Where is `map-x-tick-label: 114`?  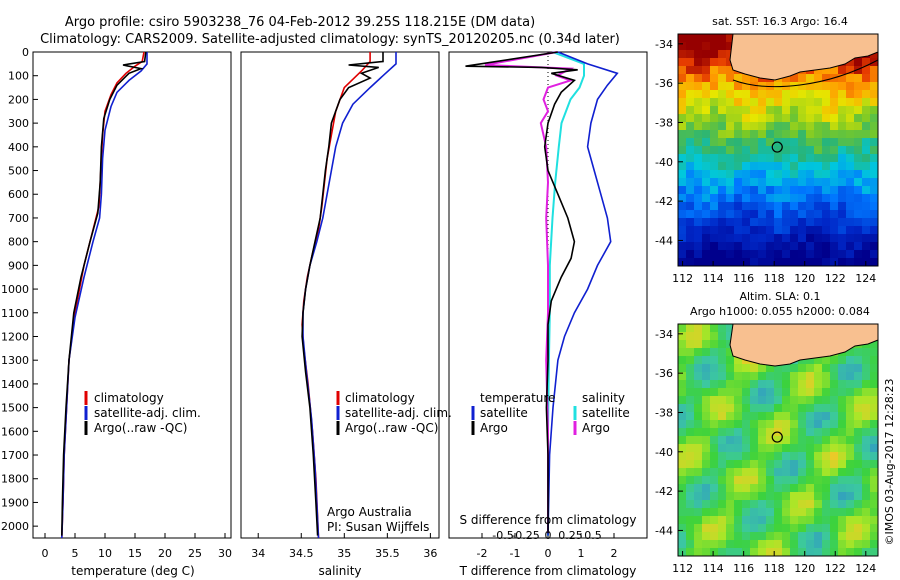 map-x-tick-label: 114 is located at coordinates (713, 568).